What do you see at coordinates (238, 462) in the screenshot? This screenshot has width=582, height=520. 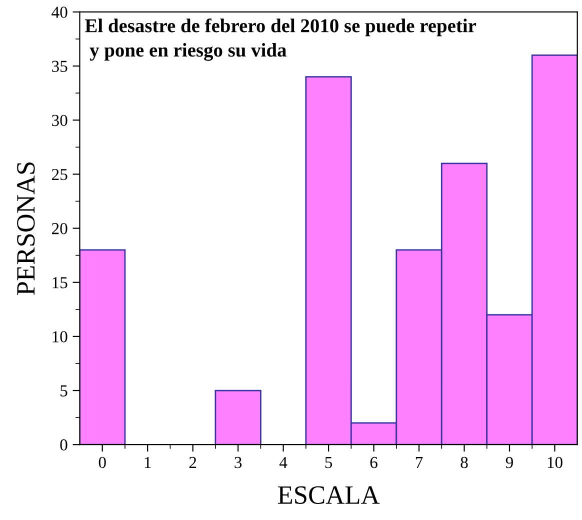 I see `x-tick-label: 3` at bounding box center [238, 462].